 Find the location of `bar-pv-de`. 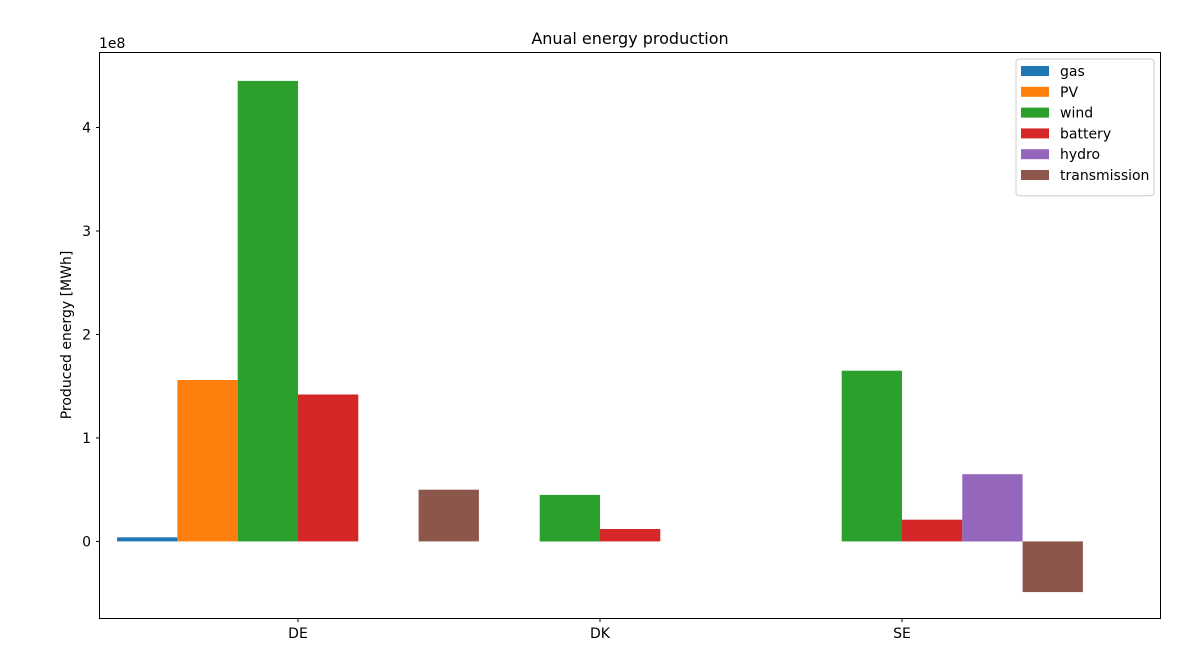

bar-pv-de is located at coordinates (207, 461).